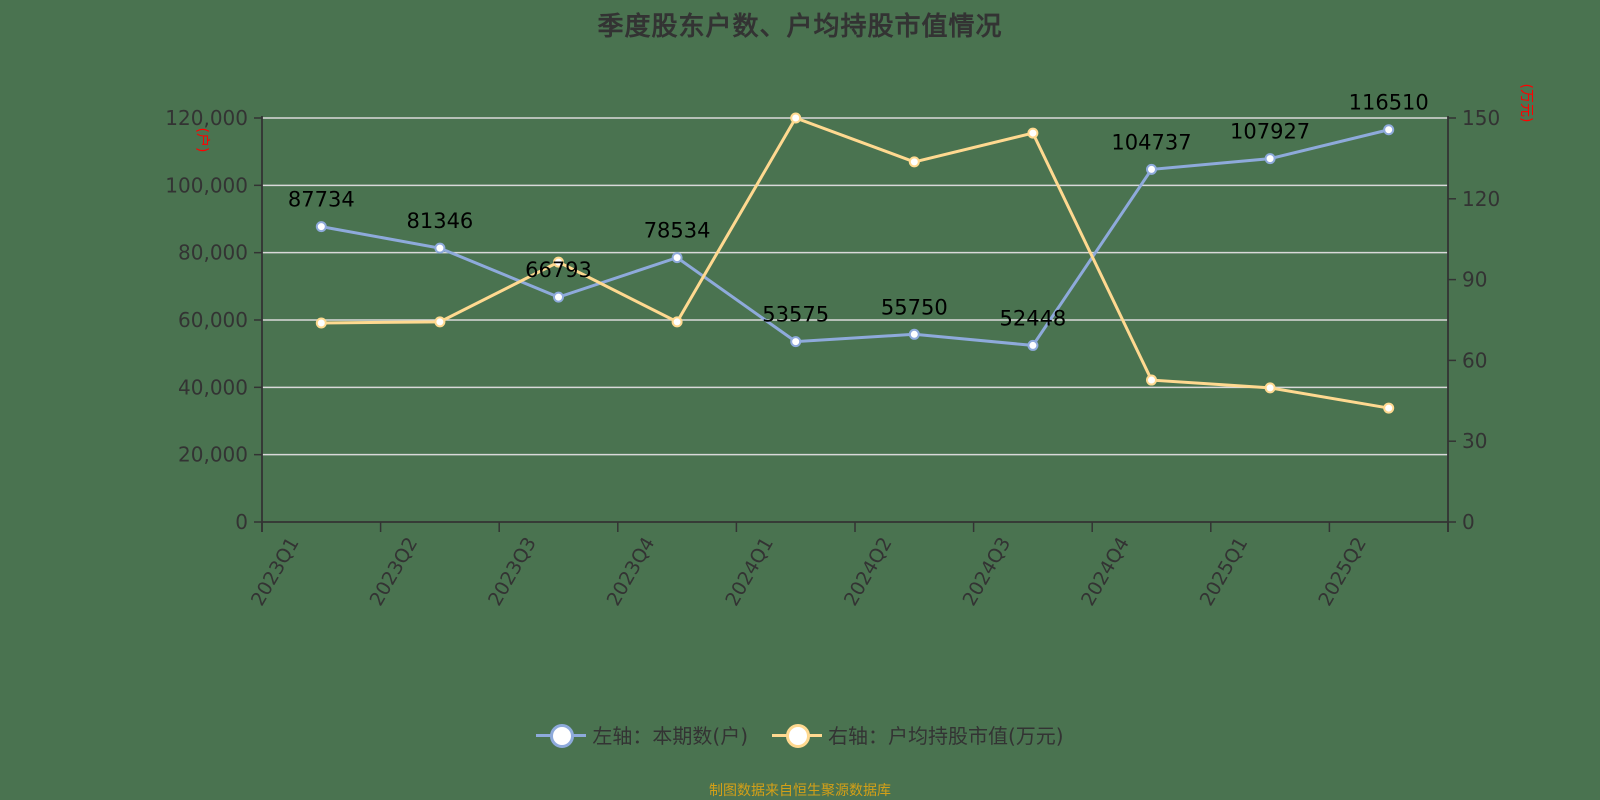  What do you see at coordinates (986, 572) in the screenshot?
I see `x-axis-category-label: 2024Q3` at bounding box center [986, 572].